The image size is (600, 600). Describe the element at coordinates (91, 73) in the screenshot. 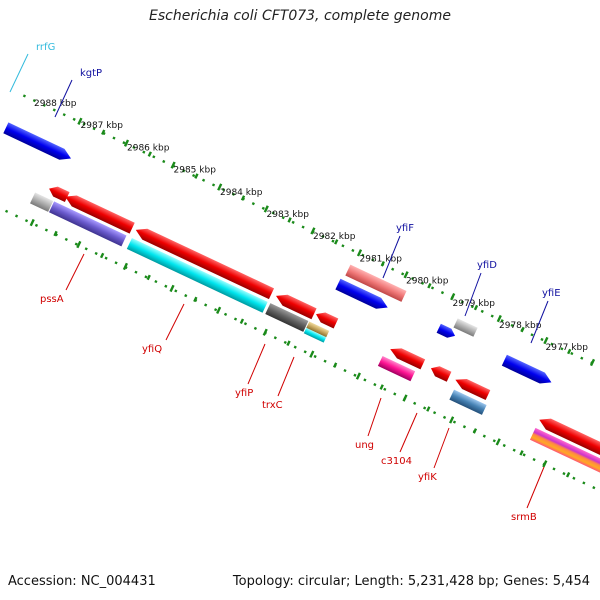

I see `gene-label-kgtp: kgtP` at that location.